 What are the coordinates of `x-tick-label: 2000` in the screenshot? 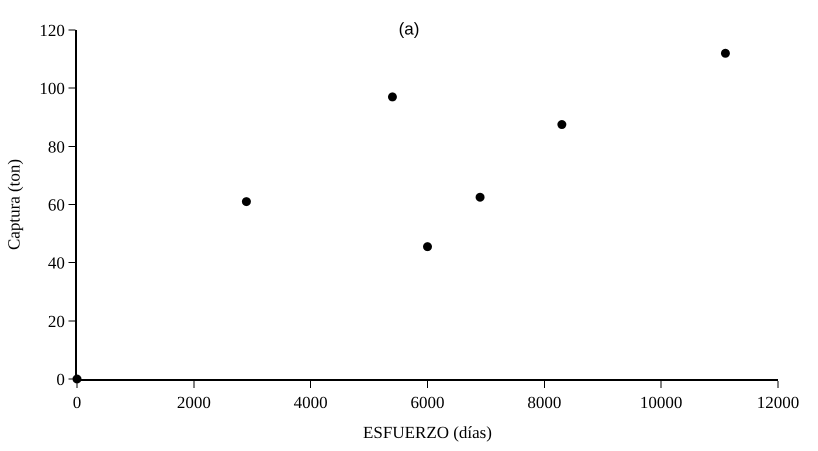 It's located at (193, 402).